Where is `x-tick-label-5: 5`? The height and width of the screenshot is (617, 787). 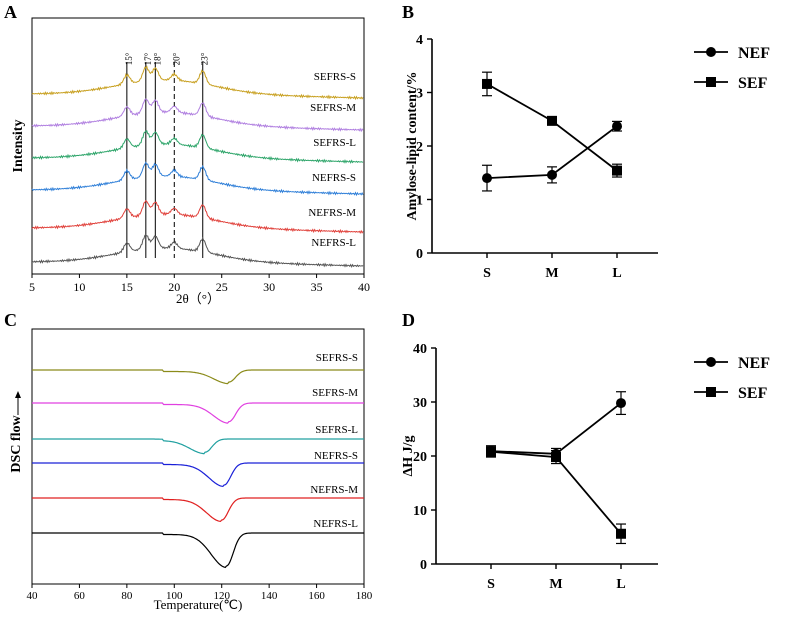
x-tick-label-5: 5 is located at coordinates (32, 287).